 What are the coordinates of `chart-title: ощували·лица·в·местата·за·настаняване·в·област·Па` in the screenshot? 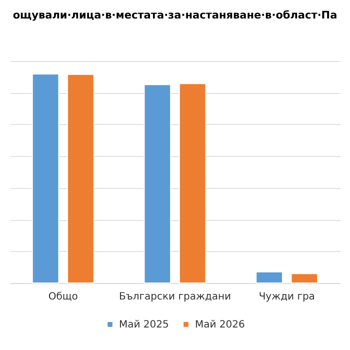 It's located at (175, 16).